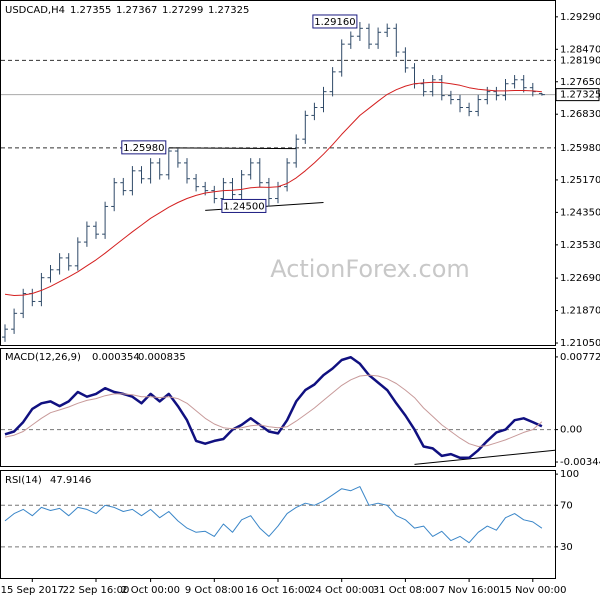  Describe the element at coordinates (150, 590) in the screenshot. I see `x-tick-label: 2 Oct 00:00` at that location.